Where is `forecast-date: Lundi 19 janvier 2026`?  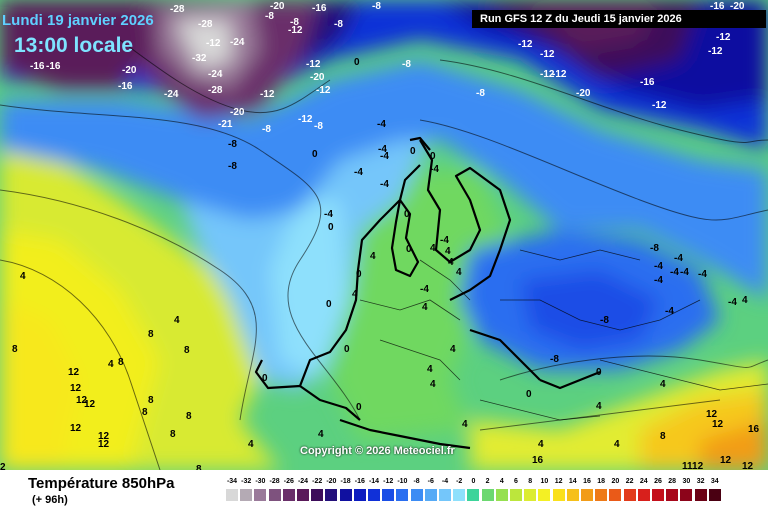 forecast-date: Lundi 19 janvier 2026 is located at coordinates (78, 20).